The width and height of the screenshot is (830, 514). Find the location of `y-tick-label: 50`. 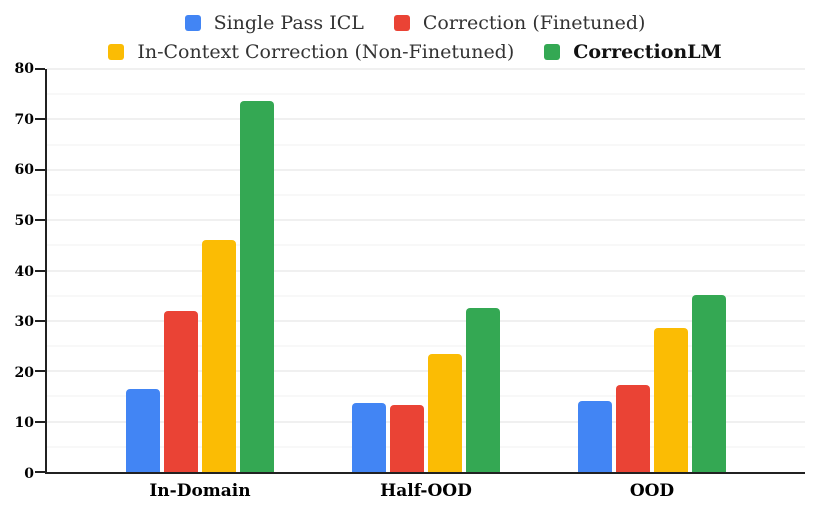

y-tick-label: 50 is located at coordinates (24, 220).